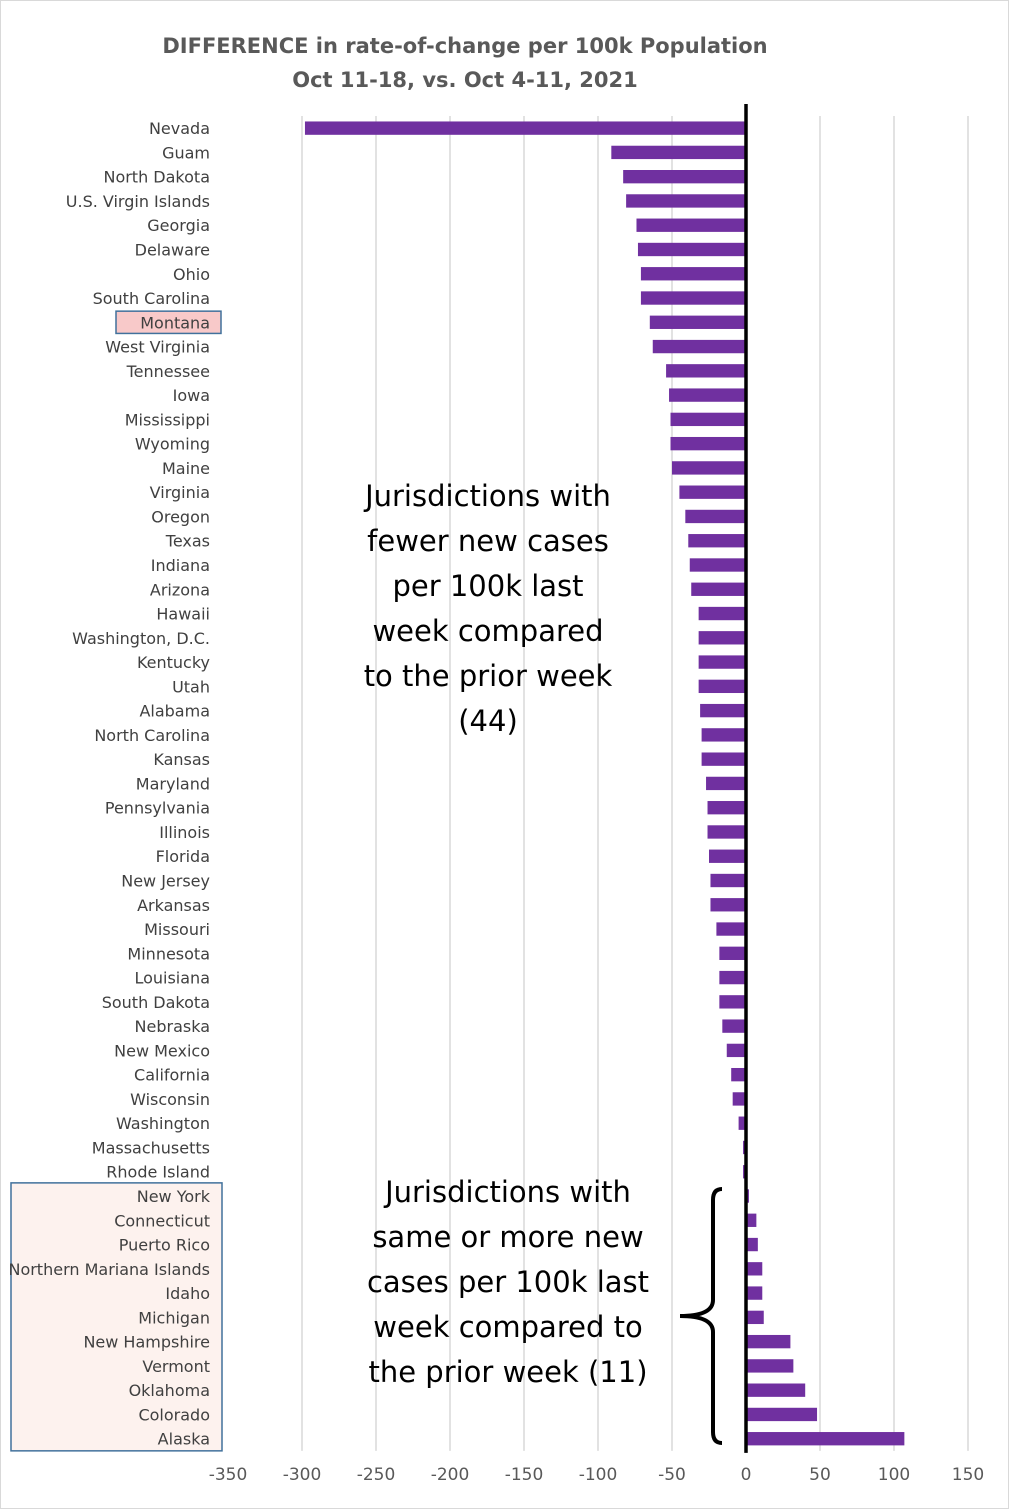 The height and width of the screenshot is (1509, 1009). I want to click on tick-label: 0, so click(746, 1475).